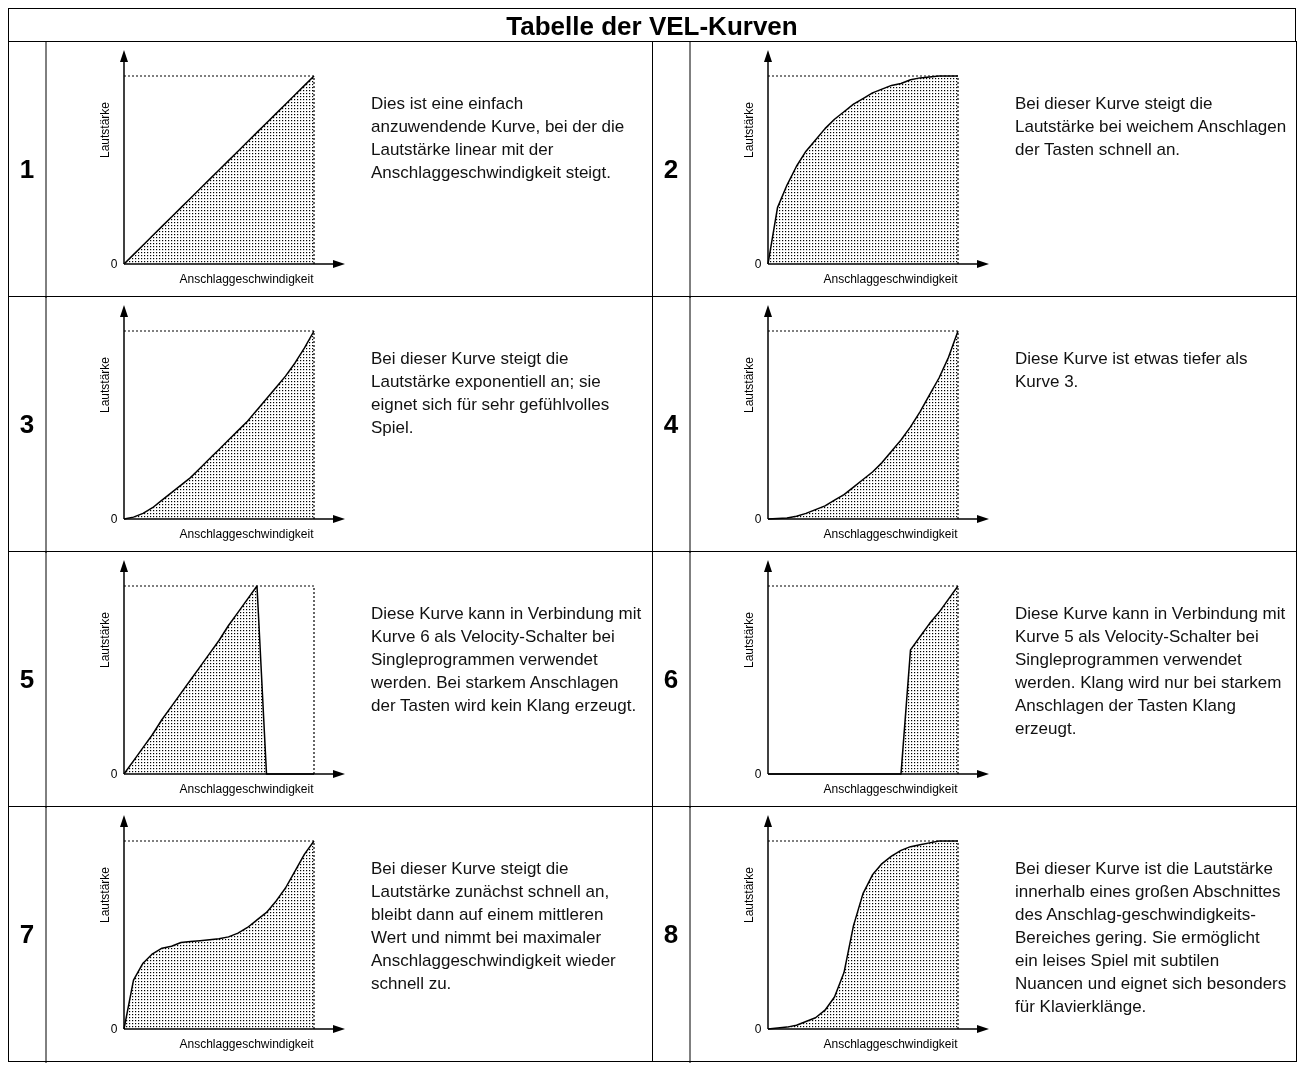 This screenshot has height=1067, width=1303. Describe the element at coordinates (671, 934) in the screenshot. I see `text: 8` at that location.